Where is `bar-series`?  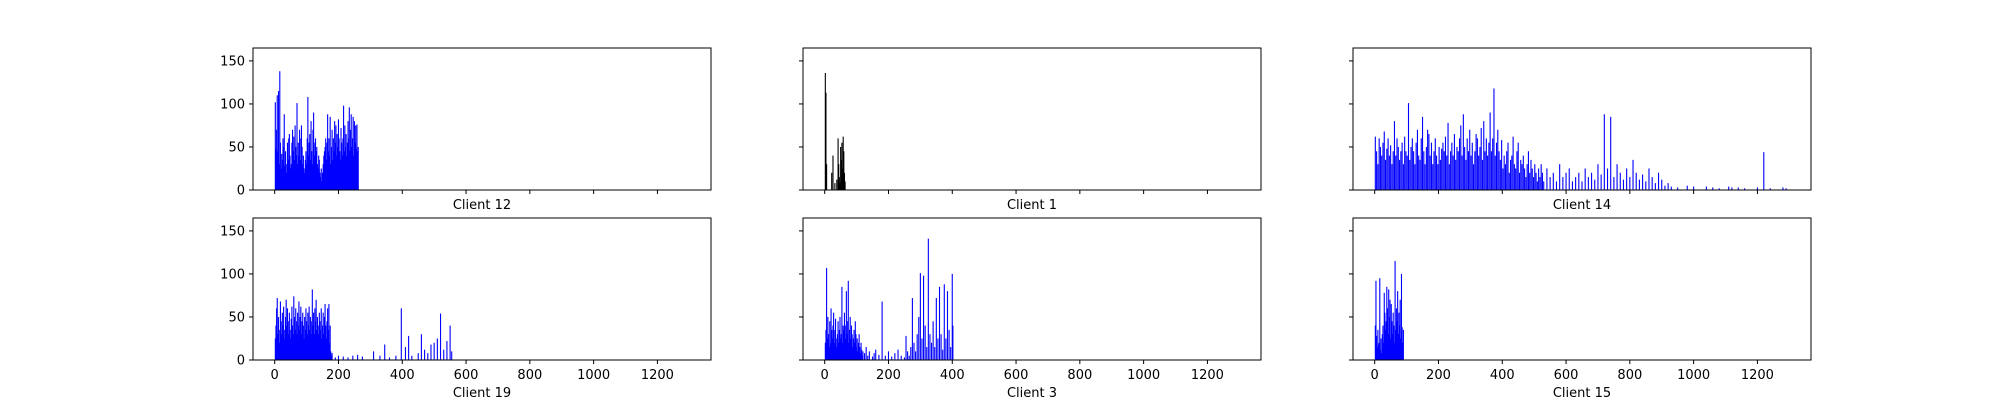 bar-series is located at coordinates (1580, 139).